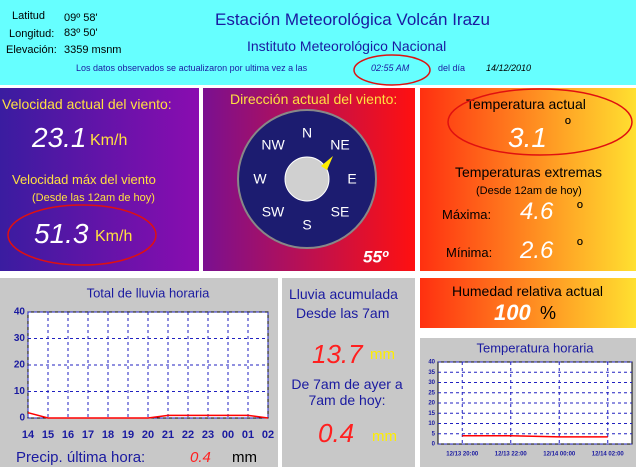 The width and height of the screenshot is (636, 467). What do you see at coordinates (339, 145) in the screenshot?
I see `dir-ne: NE` at bounding box center [339, 145].